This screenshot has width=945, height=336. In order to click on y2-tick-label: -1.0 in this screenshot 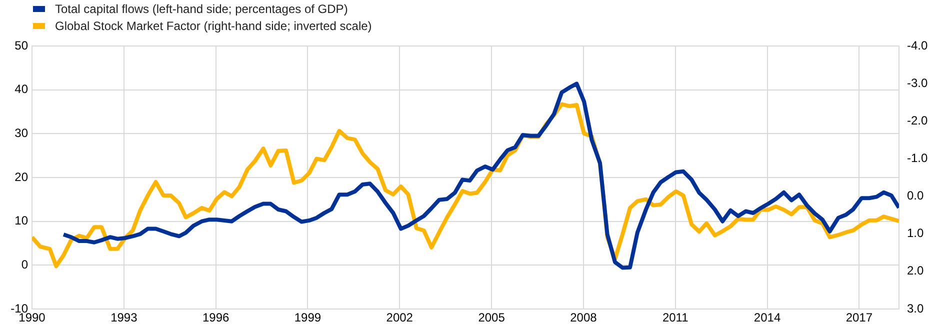, I will do `click(917, 158)`.